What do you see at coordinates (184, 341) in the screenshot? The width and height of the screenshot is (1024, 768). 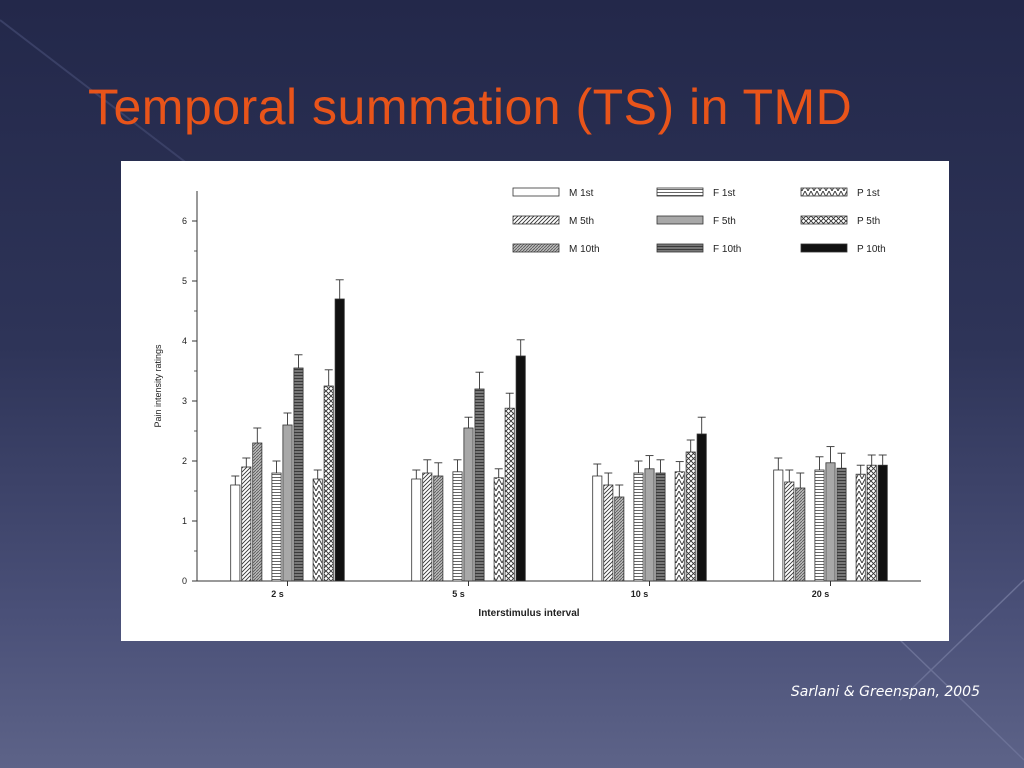 I see `y-tick-label: 4` at bounding box center [184, 341].